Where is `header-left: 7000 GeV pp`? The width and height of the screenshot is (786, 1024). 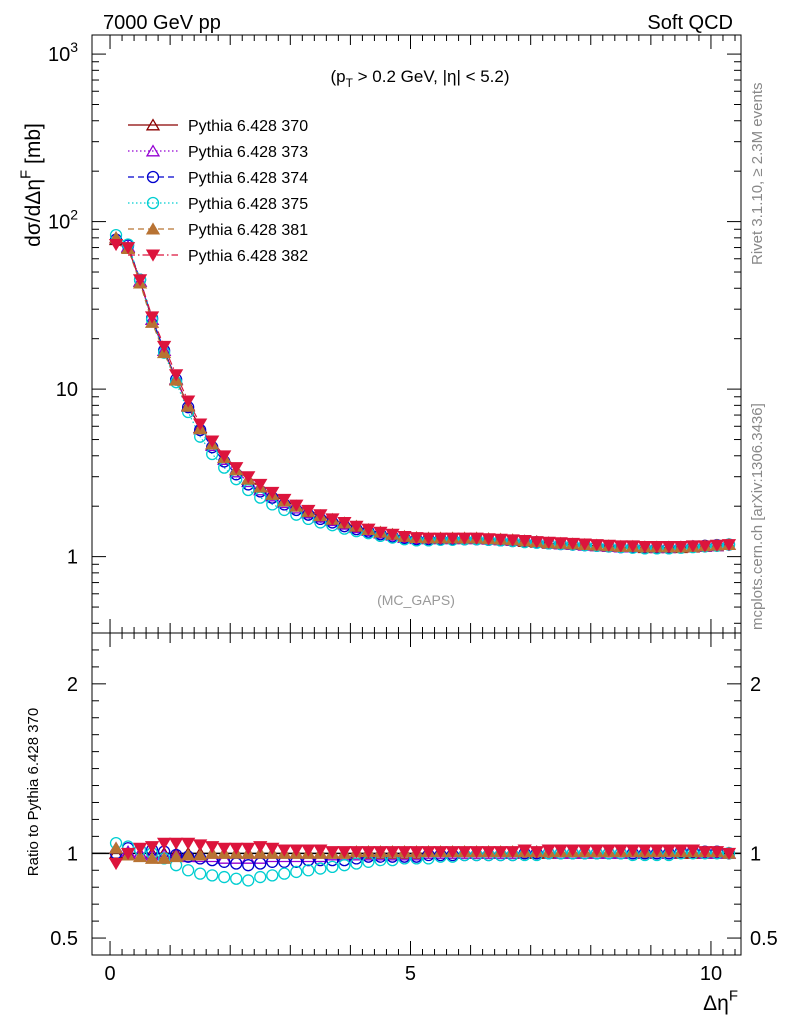 header-left: 7000 GeV pp is located at coordinates (162, 23).